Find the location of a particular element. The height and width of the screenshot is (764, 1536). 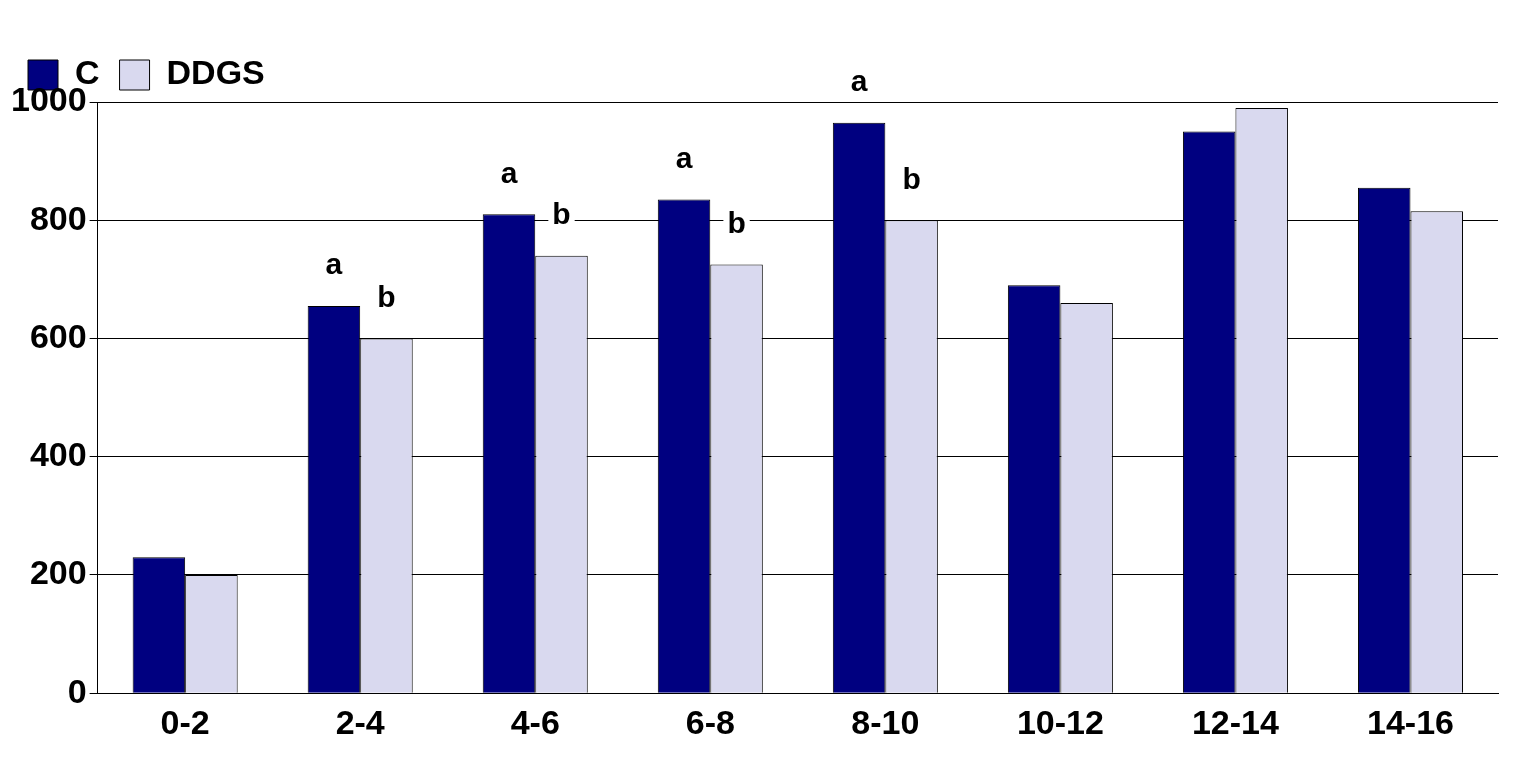

legend-label: DDGS is located at coordinates (215, 72).